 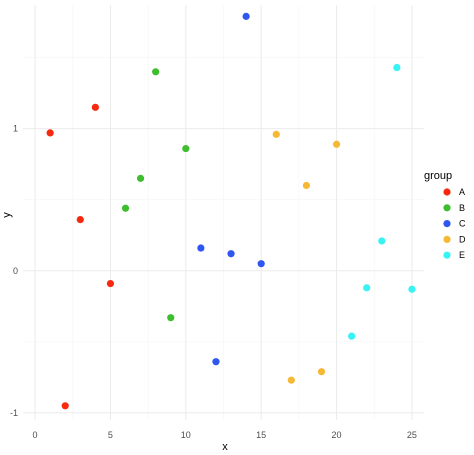 I want to click on legend-key-b, so click(x=447, y=208).